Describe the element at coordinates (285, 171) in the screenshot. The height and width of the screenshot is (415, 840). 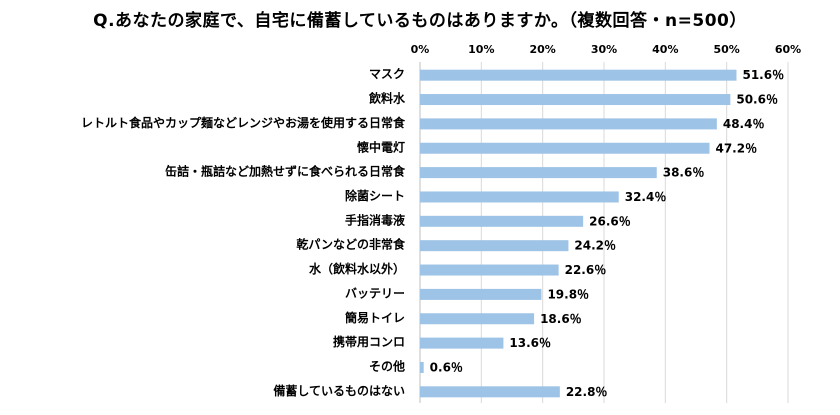
I see `category-label: 缶詰・瓶詰など加熱せずに食べられる日常食` at that location.